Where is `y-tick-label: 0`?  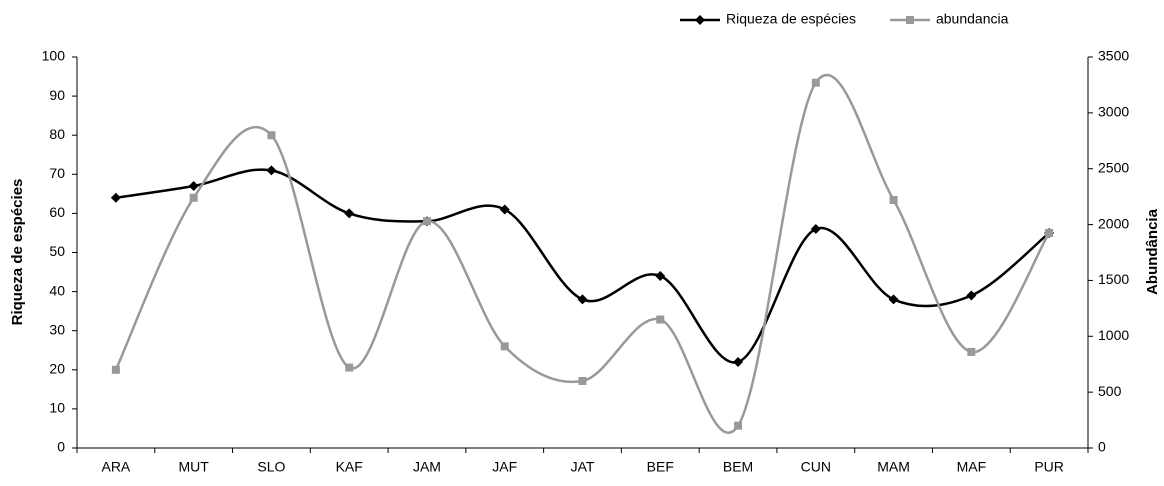 y-tick-label: 0 is located at coordinates (61, 447).